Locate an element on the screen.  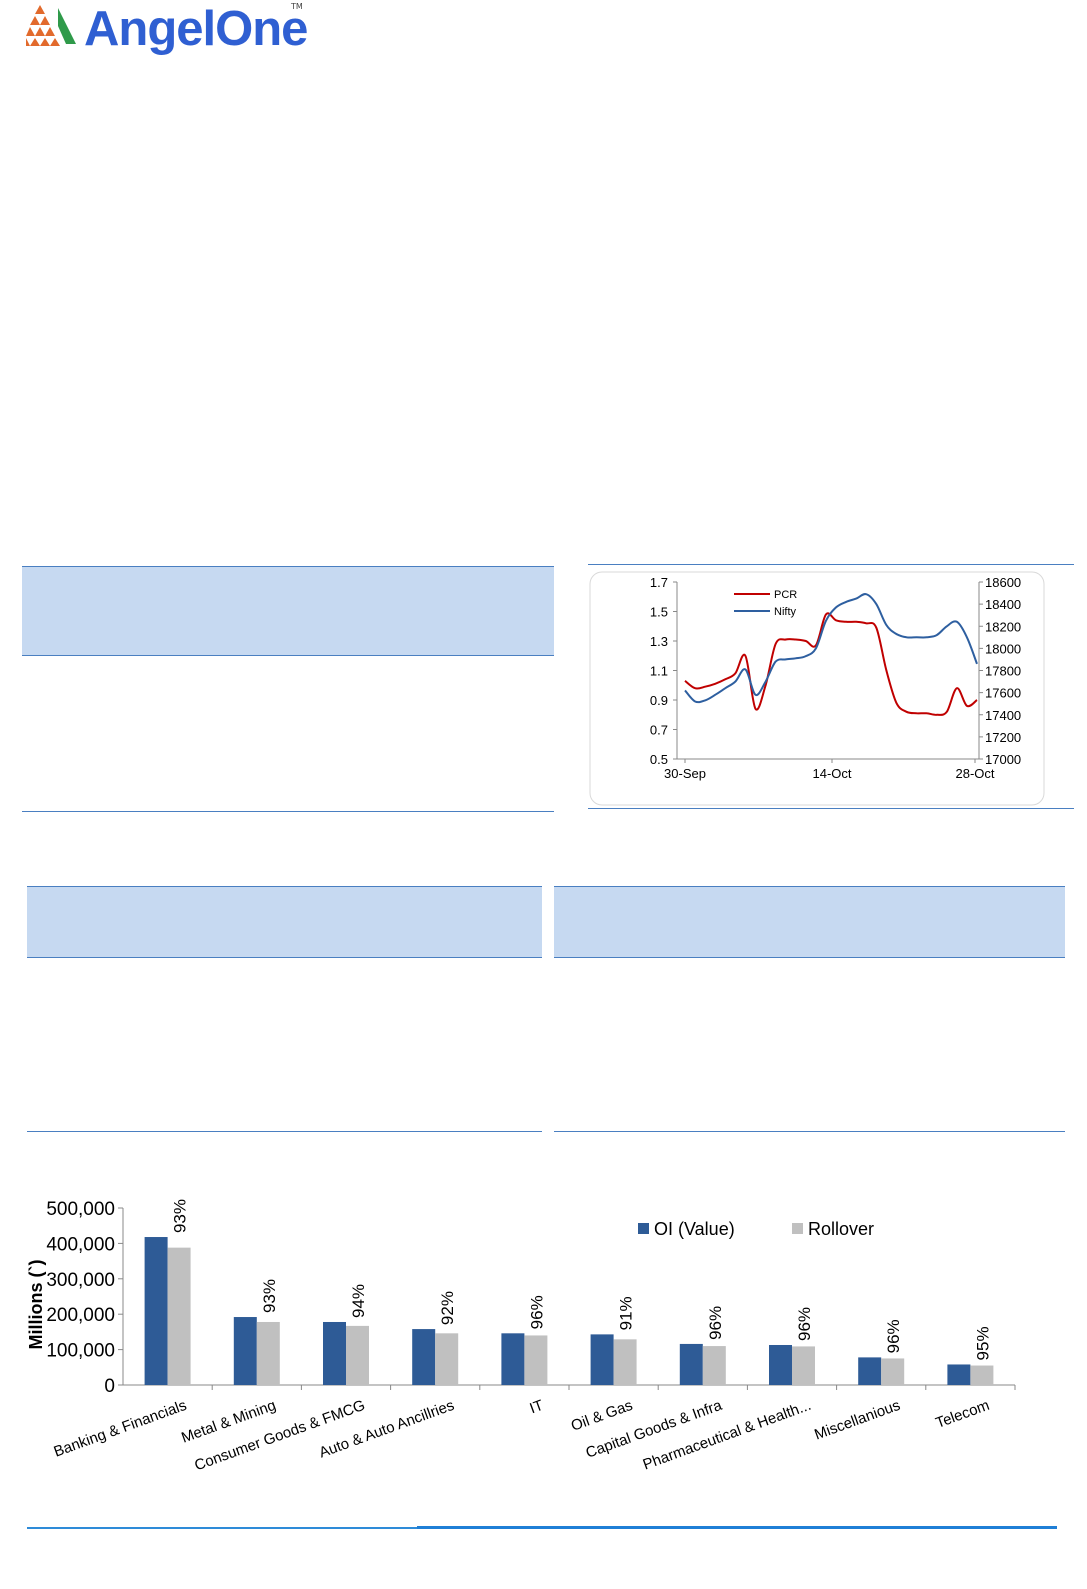
pcr-chart-frame is located at coordinates (817, 688).